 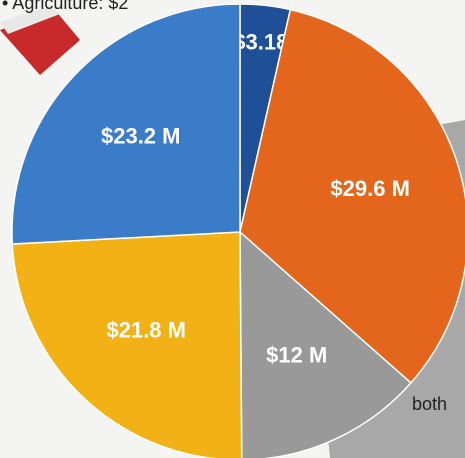 What do you see at coordinates (429, 404) in the screenshot?
I see `annotation: both` at bounding box center [429, 404].